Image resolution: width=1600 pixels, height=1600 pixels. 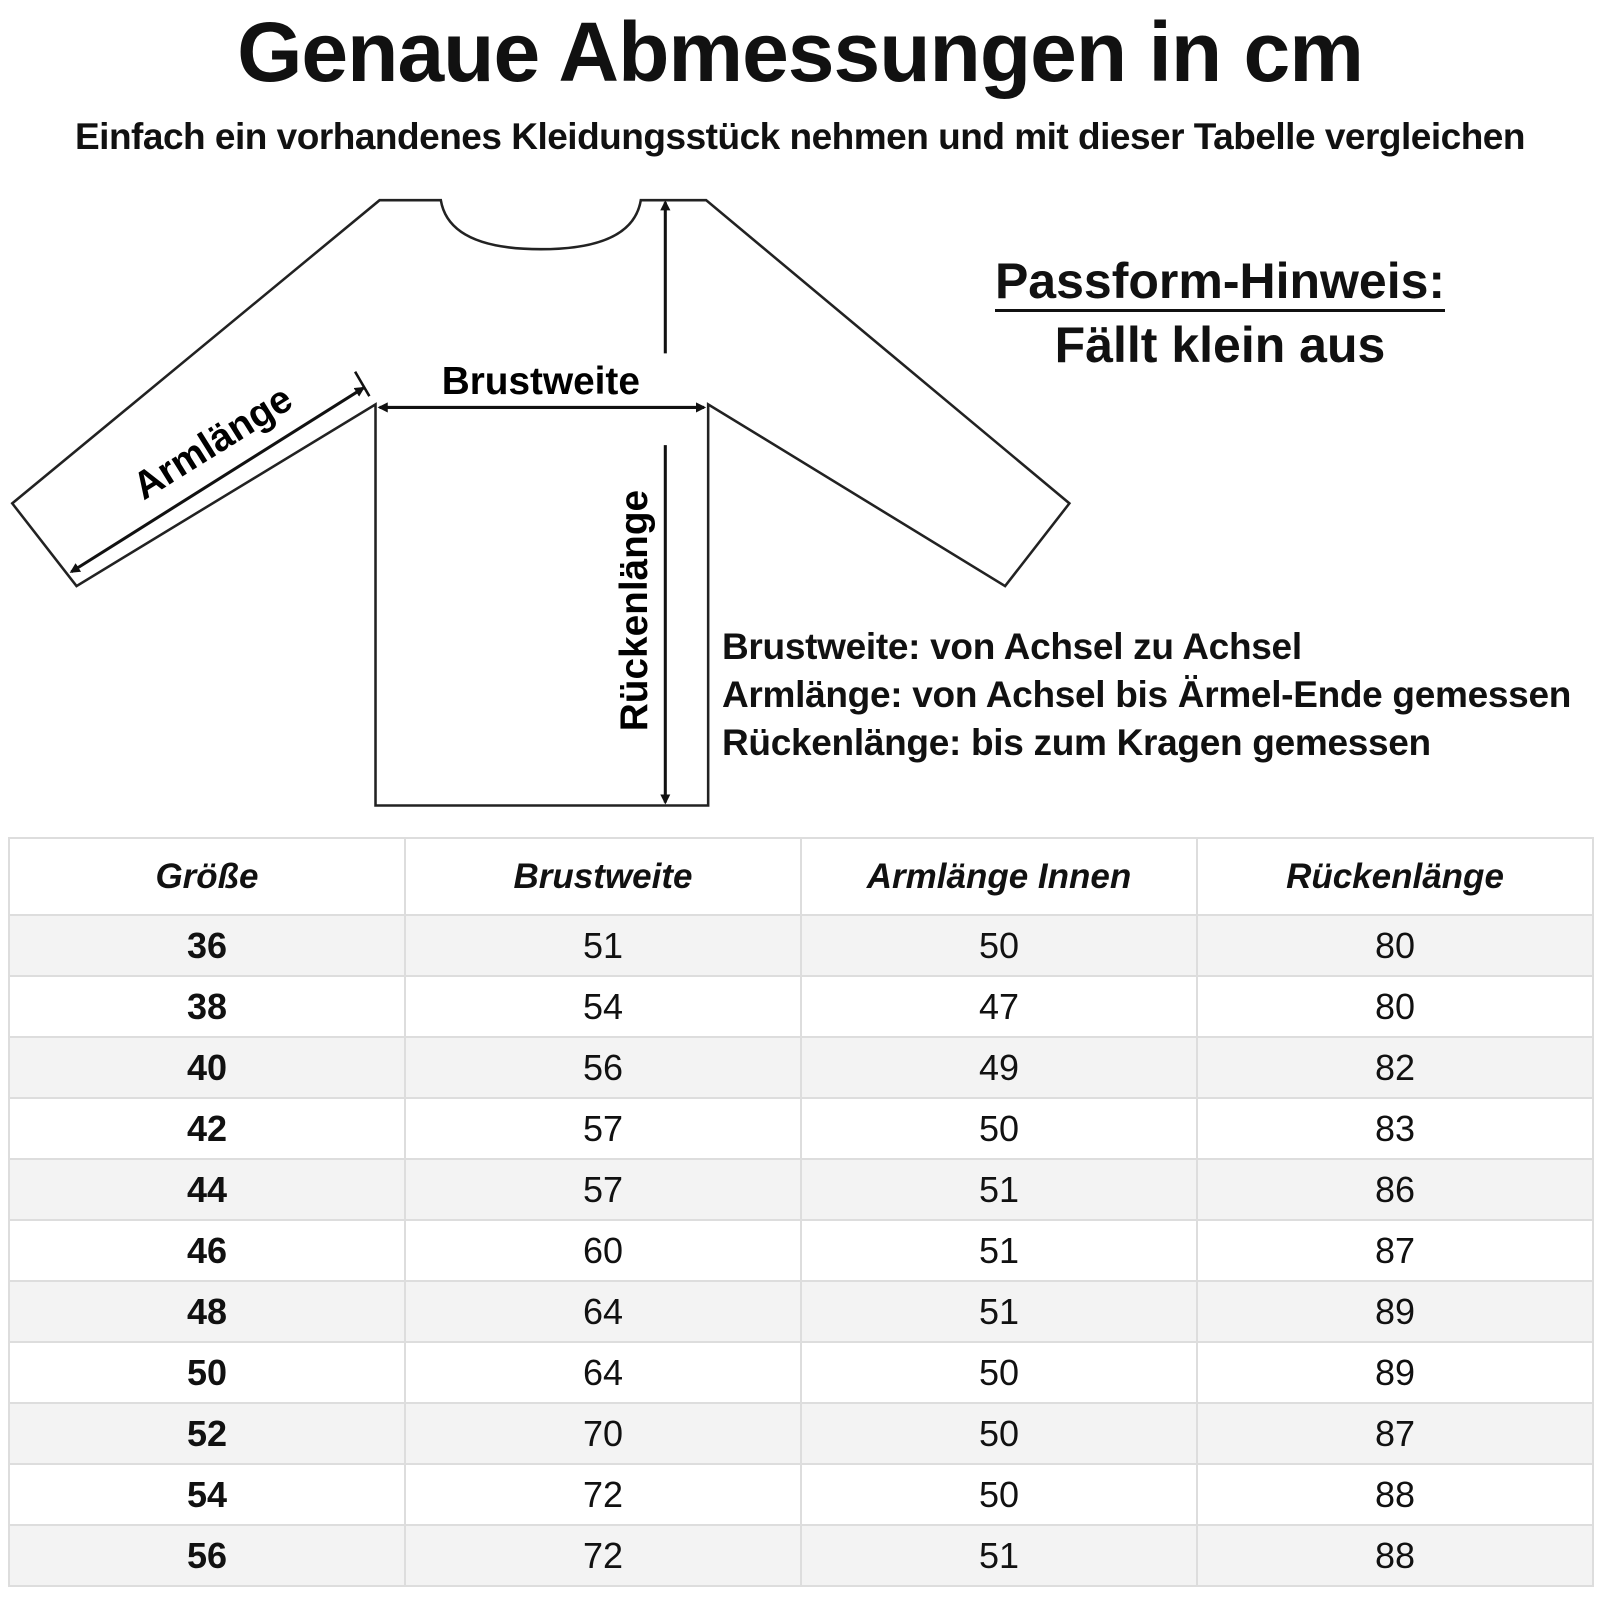 What do you see at coordinates (1395, 876) in the screenshot?
I see `header-back: Rückenlänge` at bounding box center [1395, 876].